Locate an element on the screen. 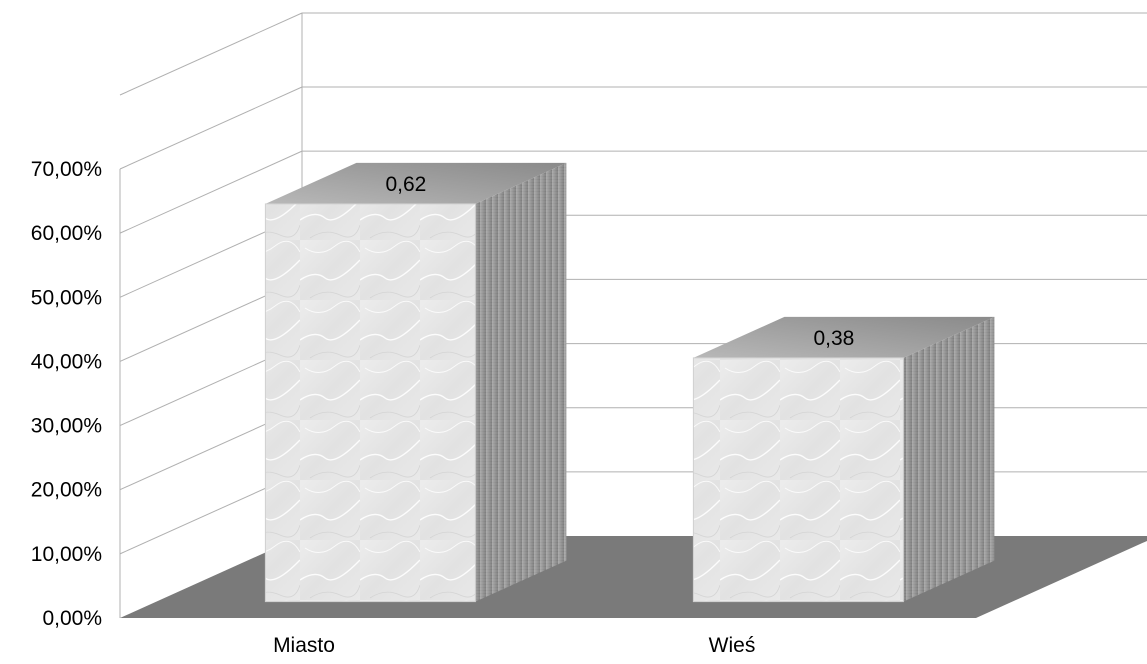 The image size is (1147, 664). left-wall-top-edge is located at coordinates (211, 54).